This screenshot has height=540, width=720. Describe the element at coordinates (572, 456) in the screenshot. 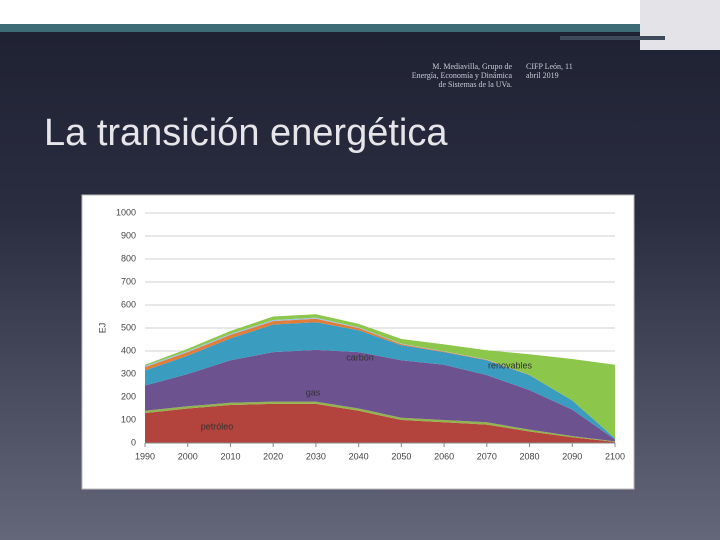

I see `x-tick-label: 2090` at that location.